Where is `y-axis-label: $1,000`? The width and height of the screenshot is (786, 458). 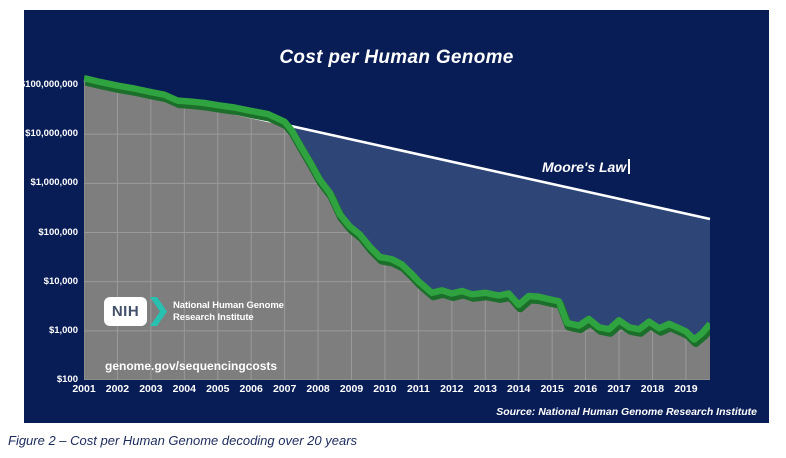
y-axis-label: $1,000 is located at coordinates (63, 330).